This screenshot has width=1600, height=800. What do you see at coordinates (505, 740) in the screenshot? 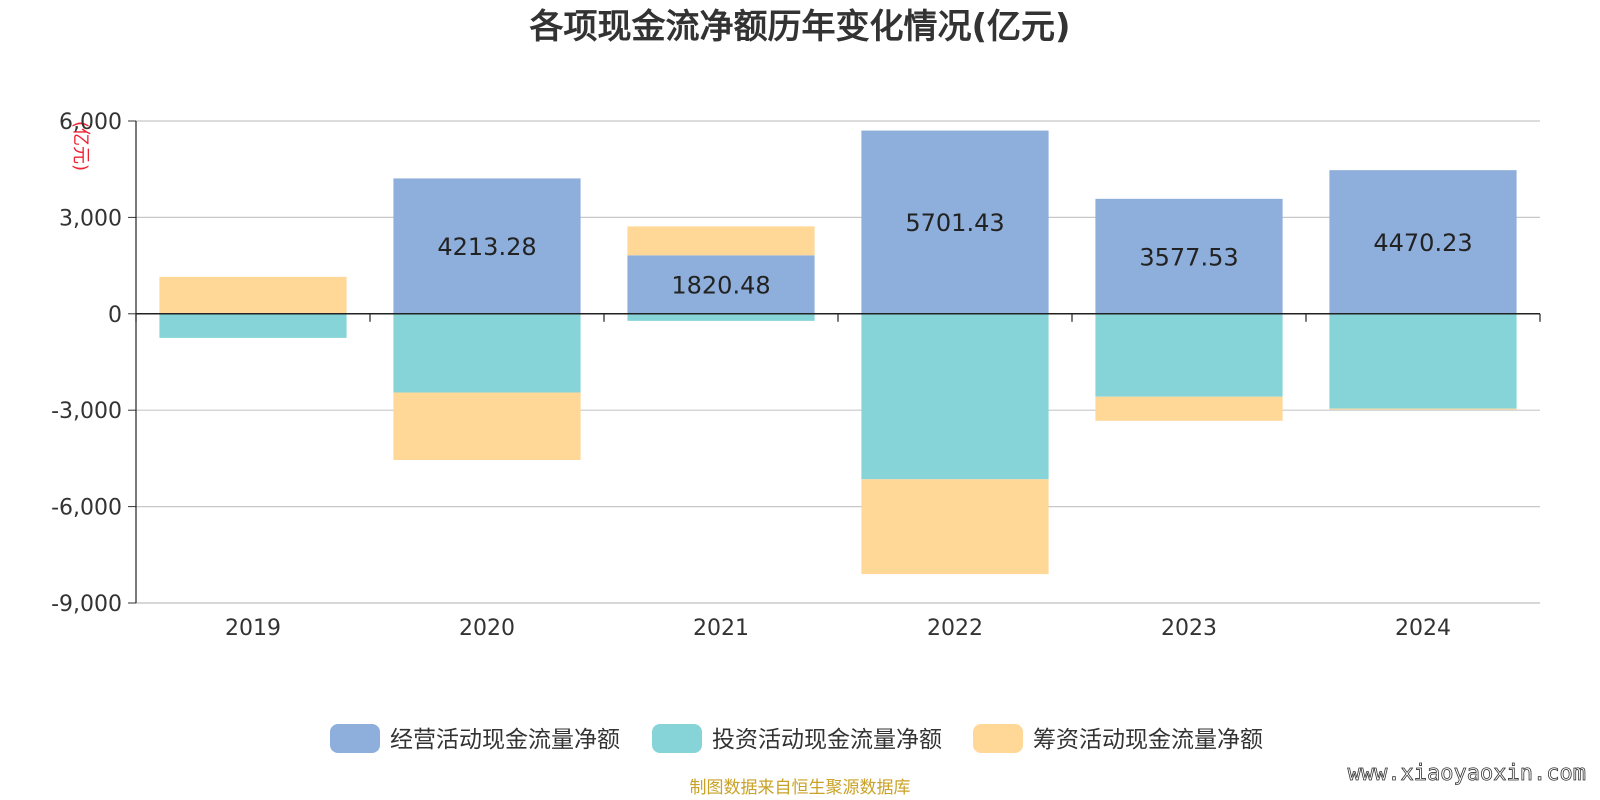
I see `legend-label: 经营活动现金流量净额` at bounding box center [505, 740].